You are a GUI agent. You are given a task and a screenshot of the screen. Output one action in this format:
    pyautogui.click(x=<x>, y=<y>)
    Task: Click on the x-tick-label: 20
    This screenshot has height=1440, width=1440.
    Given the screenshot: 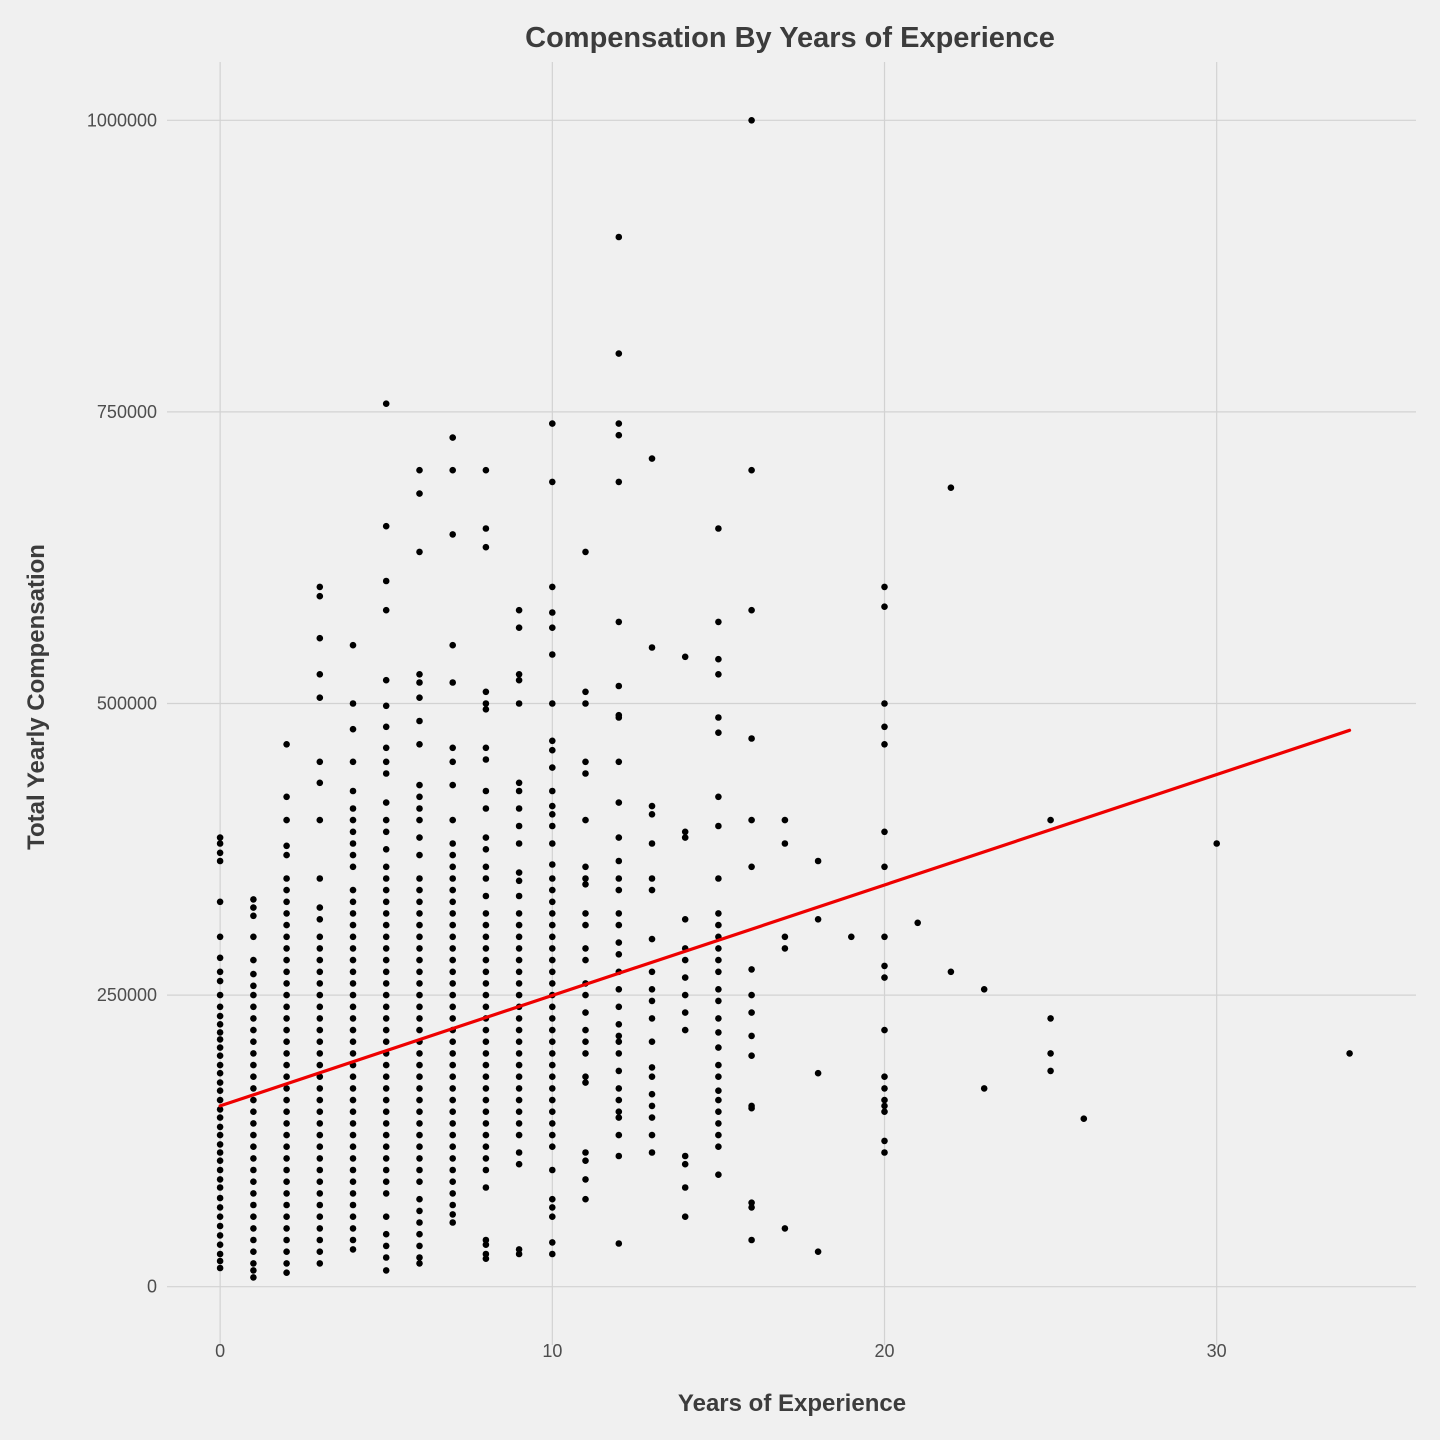 What is the action you would take?
    pyautogui.click(x=884, y=1351)
    